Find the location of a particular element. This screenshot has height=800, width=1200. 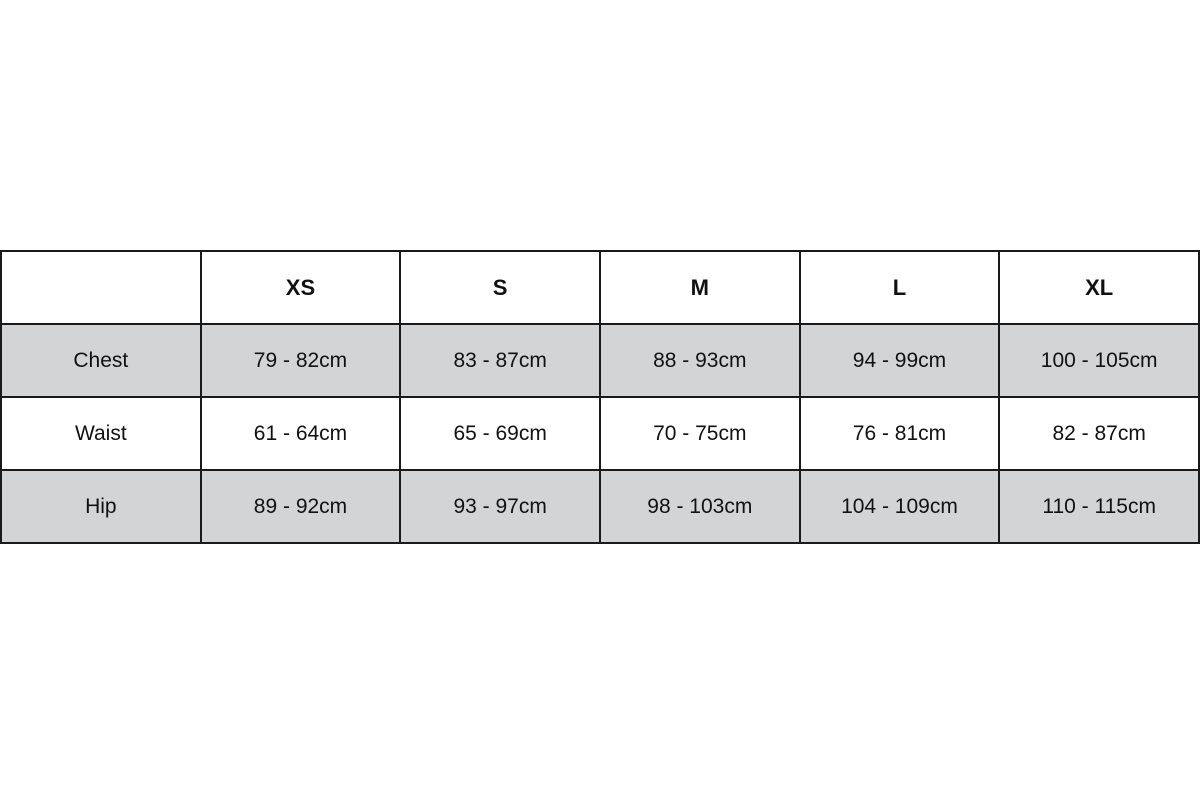

header-row: XS S M L XL is located at coordinates (600, 287).